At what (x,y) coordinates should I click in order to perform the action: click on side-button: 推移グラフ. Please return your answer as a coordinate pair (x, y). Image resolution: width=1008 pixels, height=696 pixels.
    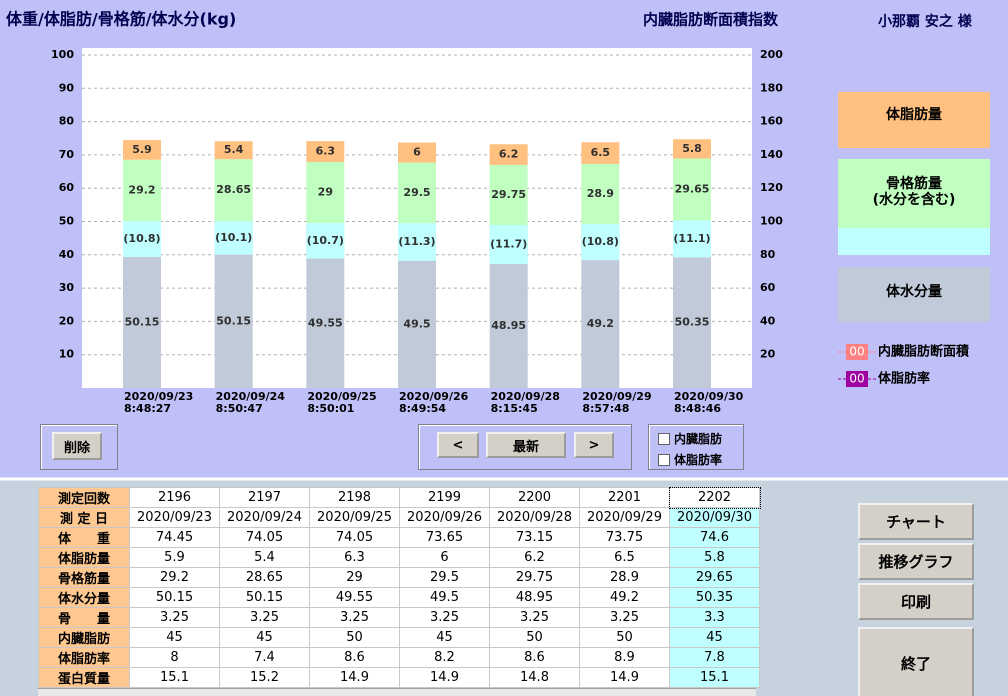
    Looking at the image, I should click on (916, 561).